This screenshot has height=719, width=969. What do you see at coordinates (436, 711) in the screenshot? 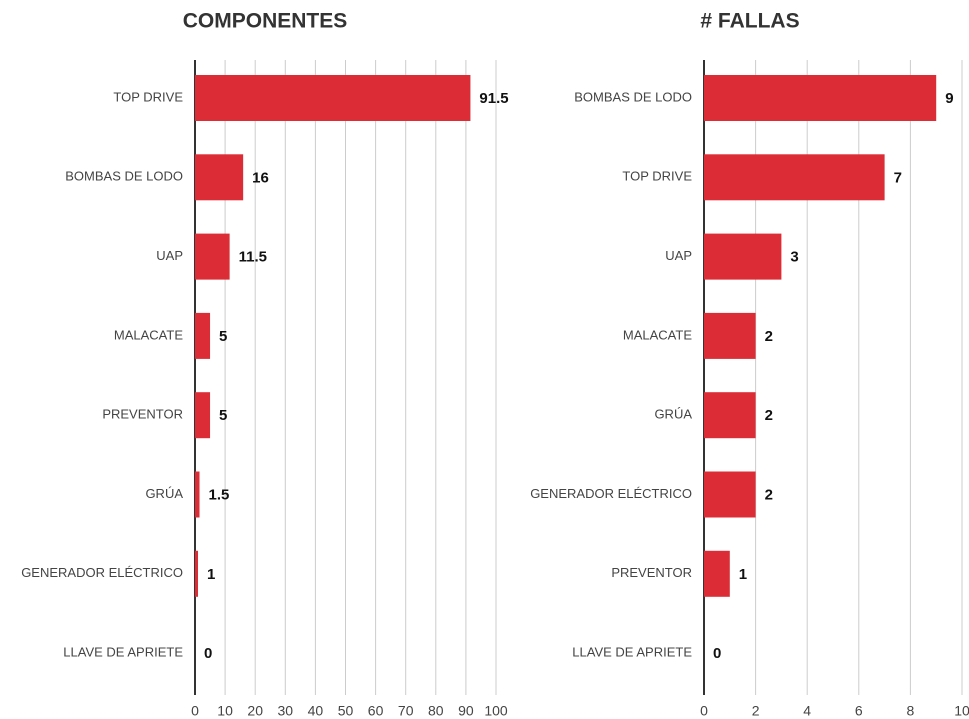
I see `x-tick-label: 80` at bounding box center [436, 711].